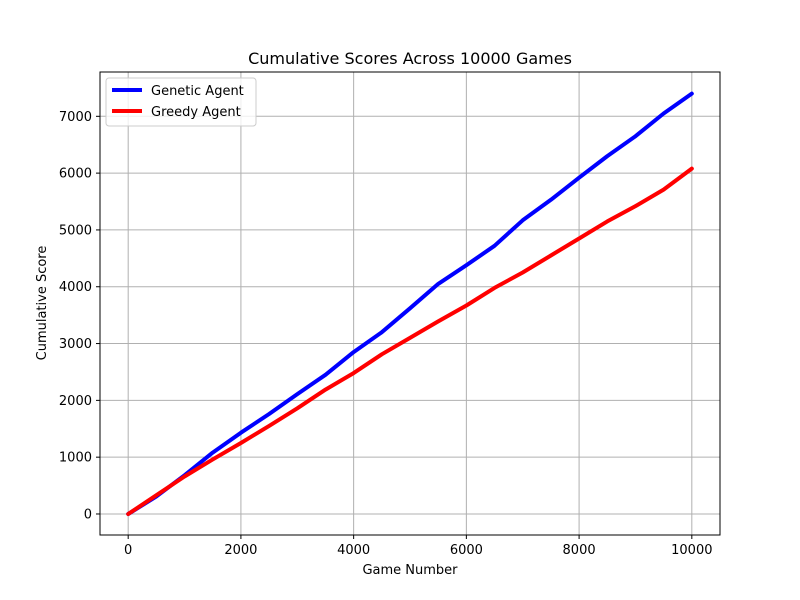 The image size is (800, 600). I want to click on y-tick-label: 5000, so click(75, 230).